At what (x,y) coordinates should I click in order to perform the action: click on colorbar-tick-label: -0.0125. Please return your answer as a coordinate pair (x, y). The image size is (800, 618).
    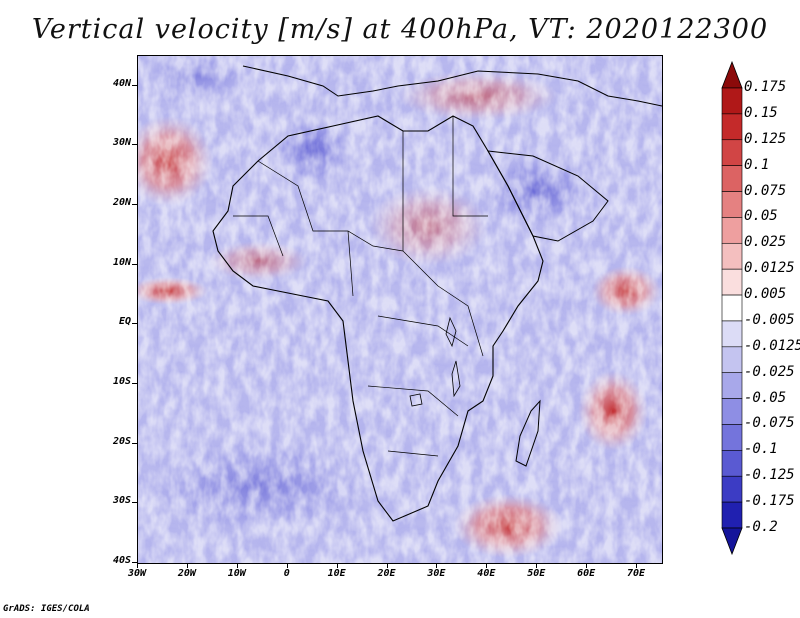
    Looking at the image, I should click on (772, 345).